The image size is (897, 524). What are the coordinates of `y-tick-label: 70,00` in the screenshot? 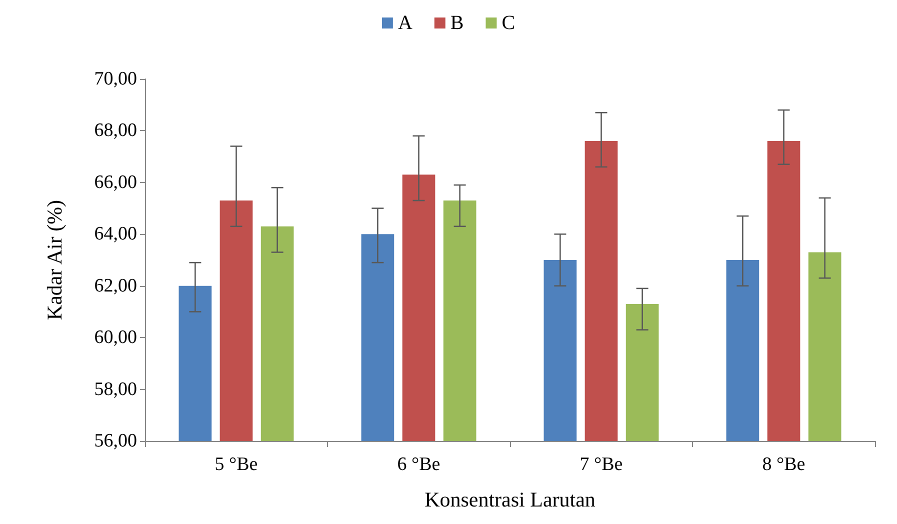 It's located at (115, 79).